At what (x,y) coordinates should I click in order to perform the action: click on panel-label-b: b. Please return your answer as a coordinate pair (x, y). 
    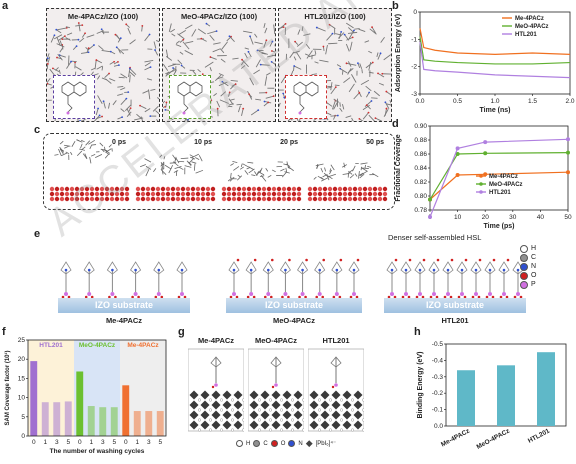
    Looking at the image, I should click on (395, 6).